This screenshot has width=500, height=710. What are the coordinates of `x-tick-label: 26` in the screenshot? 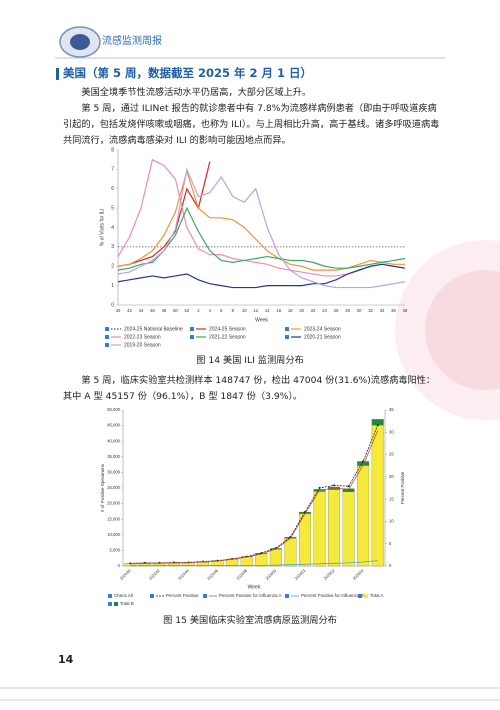 It's located at (336, 310).